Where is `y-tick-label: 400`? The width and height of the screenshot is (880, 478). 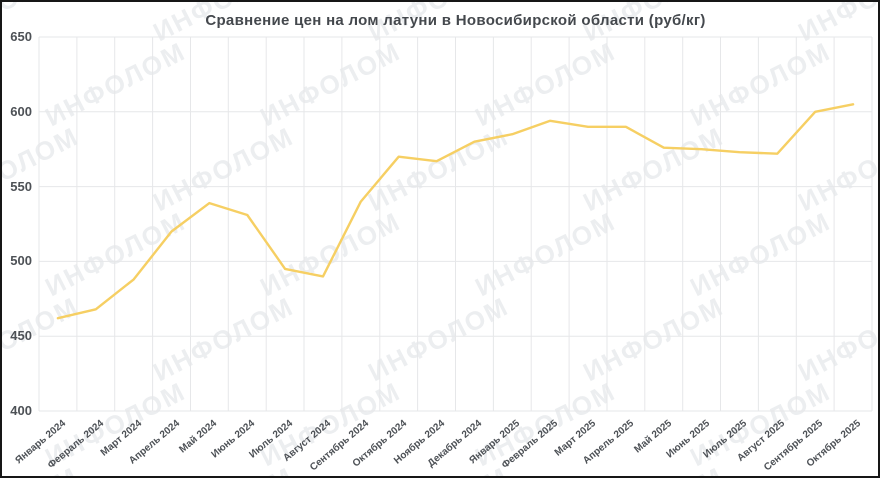
y-tick-label: 400 is located at coordinates (21, 410).